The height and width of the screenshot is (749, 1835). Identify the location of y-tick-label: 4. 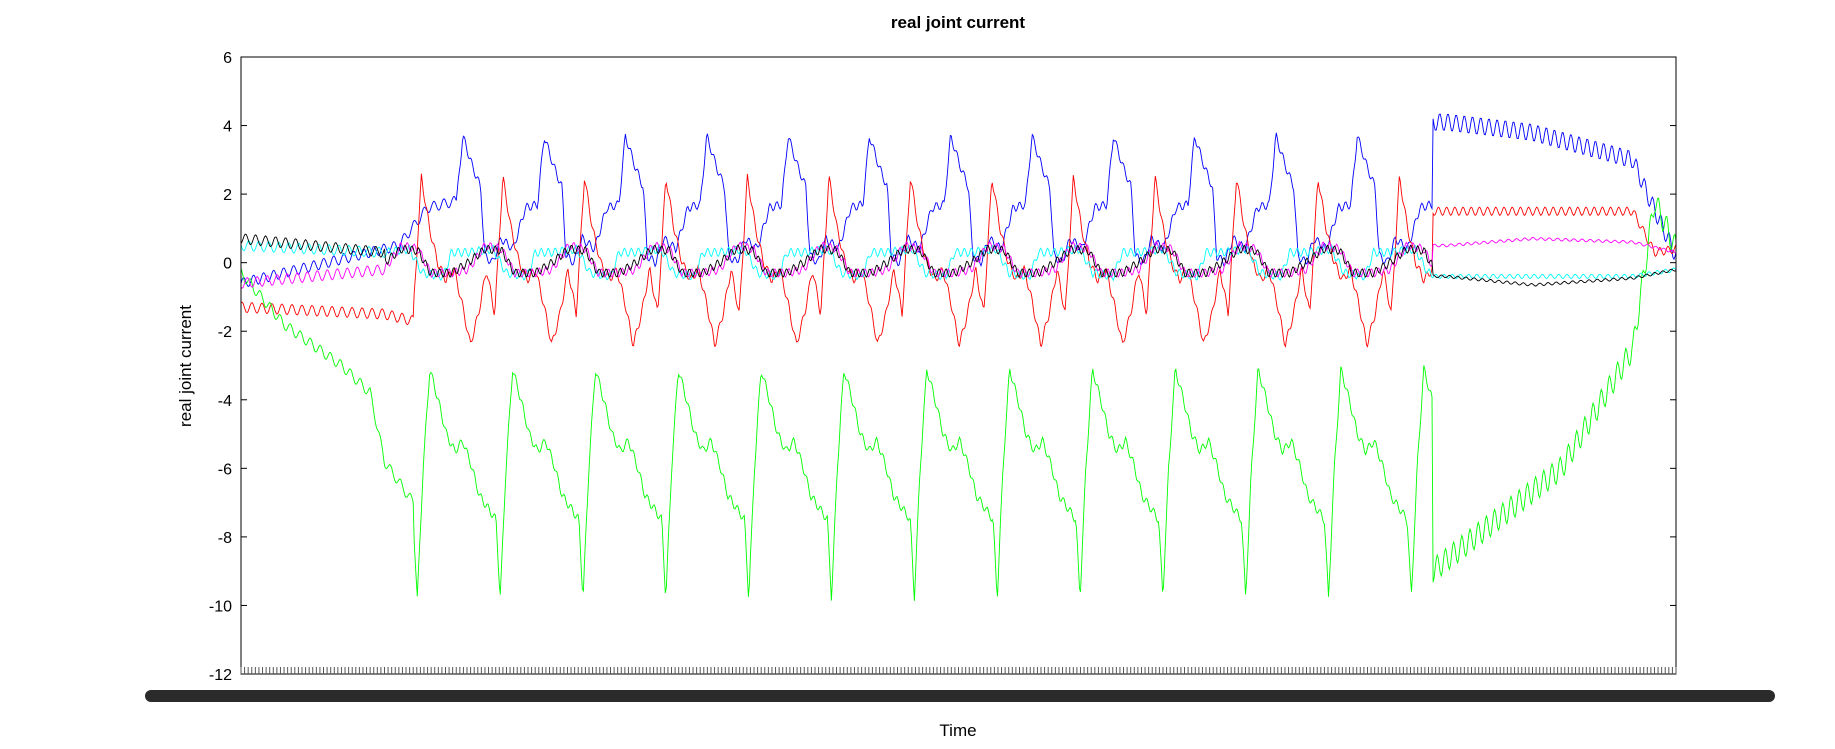
(227, 127).